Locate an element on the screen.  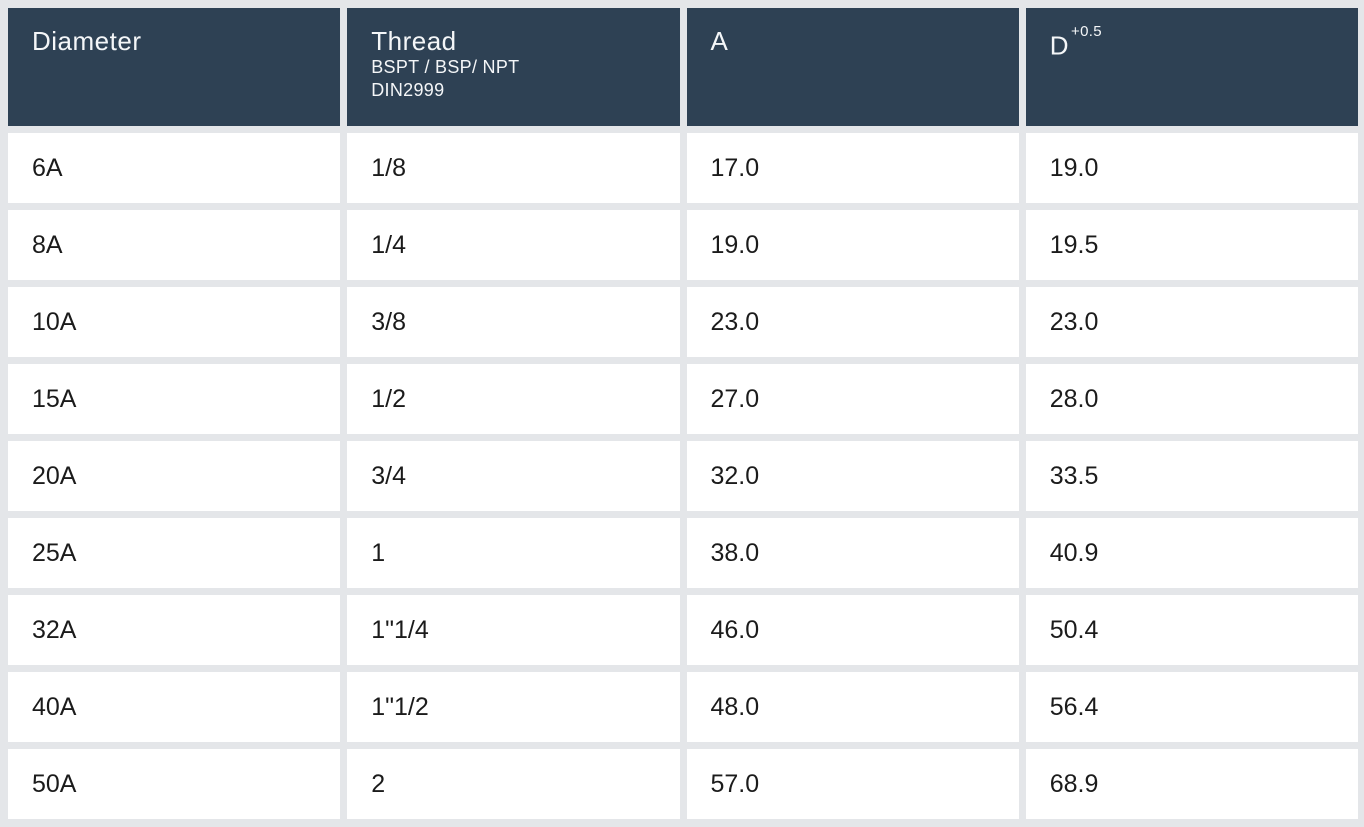
table-cell-thread: 1 is located at coordinates (513, 553).